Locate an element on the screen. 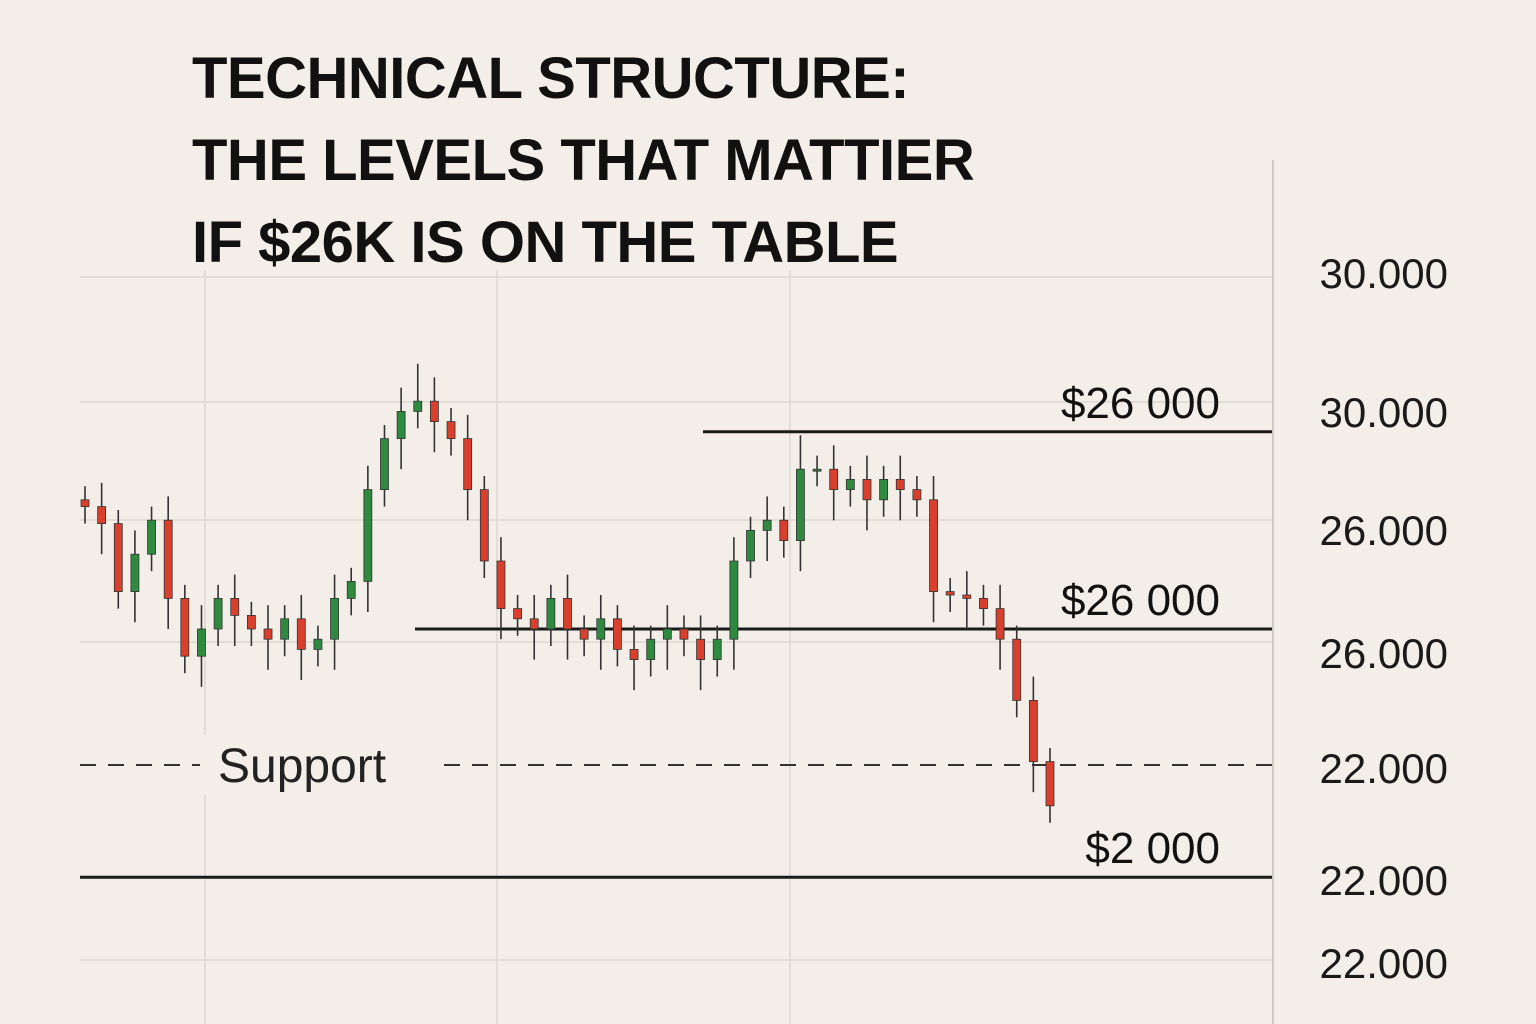 The height and width of the screenshot is (1024, 1536). chart-title: THE LEVELS THAT MATTIER is located at coordinates (583, 160).